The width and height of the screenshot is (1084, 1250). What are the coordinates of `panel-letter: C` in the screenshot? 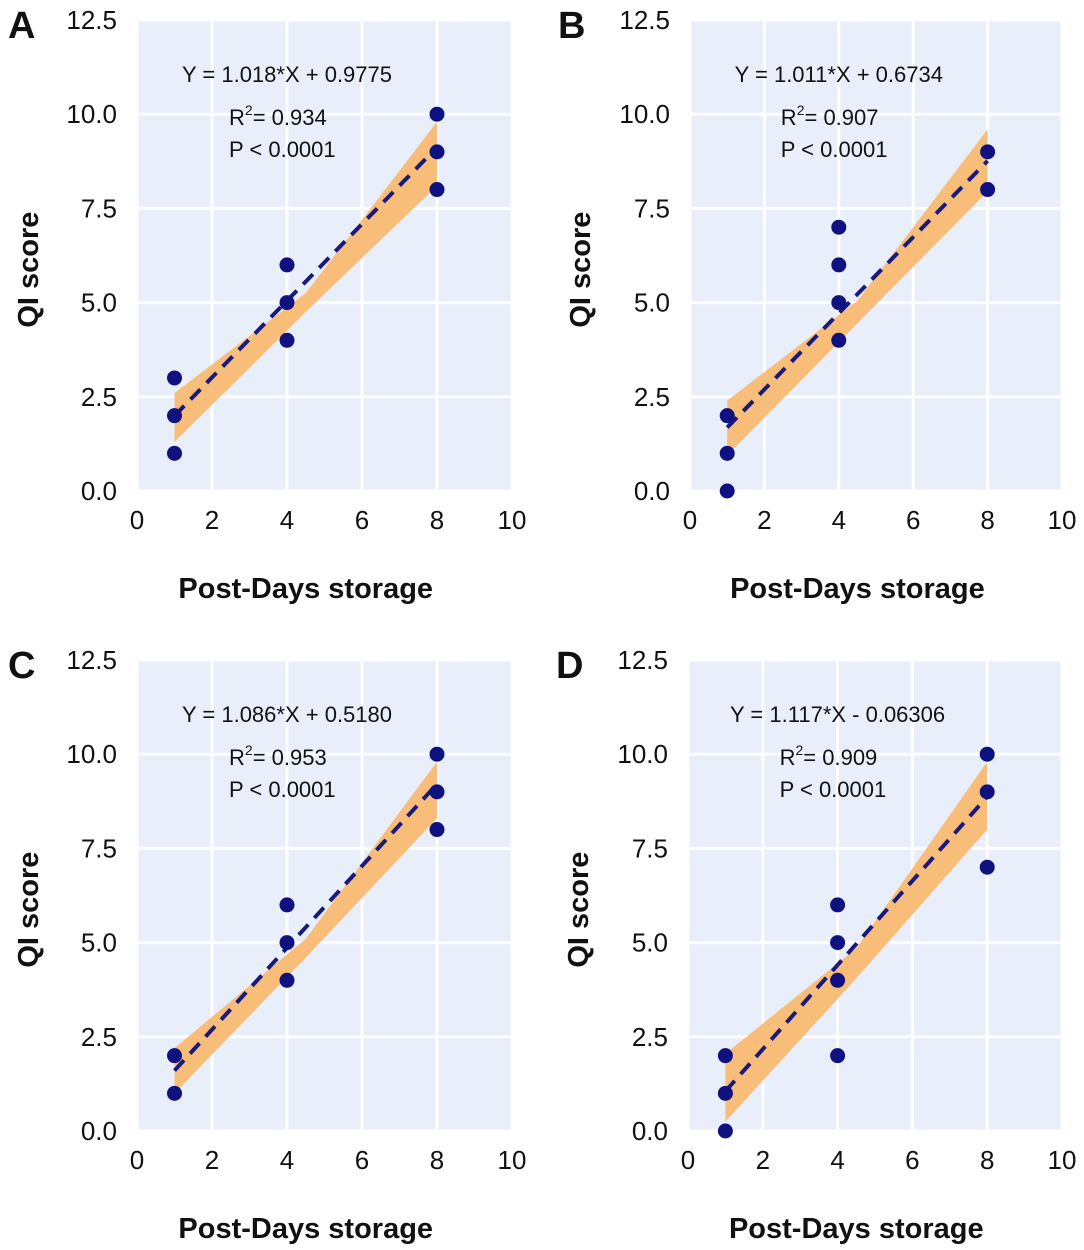 It's located at (21, 666).